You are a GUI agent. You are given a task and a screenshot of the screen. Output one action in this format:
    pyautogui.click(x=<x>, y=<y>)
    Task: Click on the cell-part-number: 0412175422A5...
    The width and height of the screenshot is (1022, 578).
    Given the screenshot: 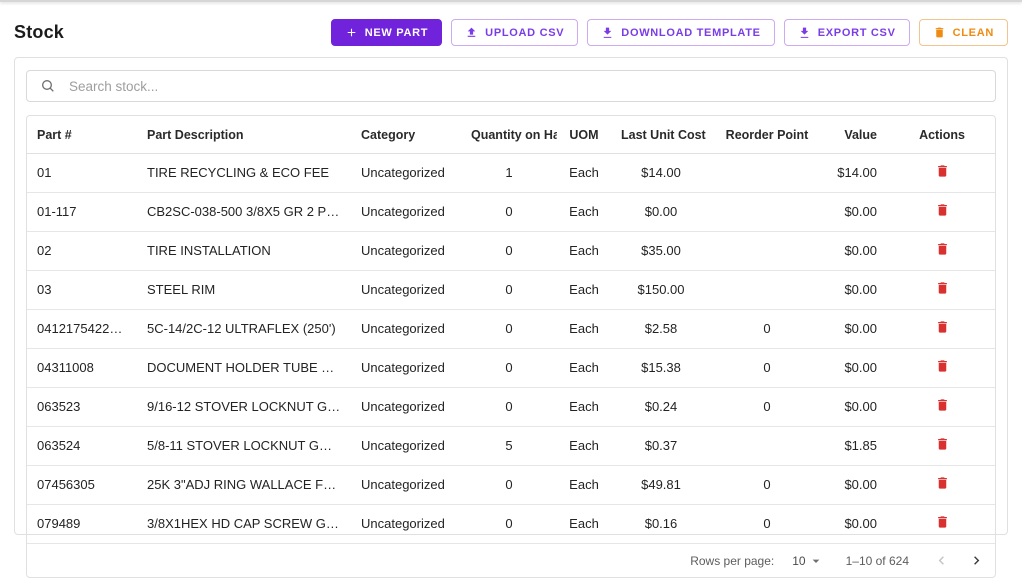 What is the action you would take?
    pyautogui.click(x=82, y=329)
    